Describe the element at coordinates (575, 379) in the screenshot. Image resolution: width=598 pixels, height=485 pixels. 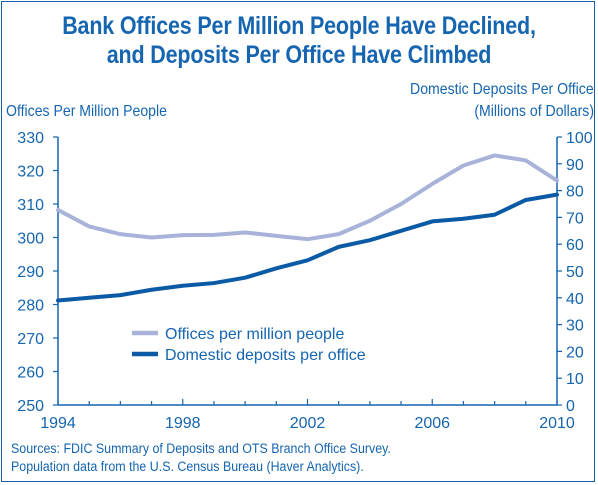
I see `right-tick-label: 10` at that location.